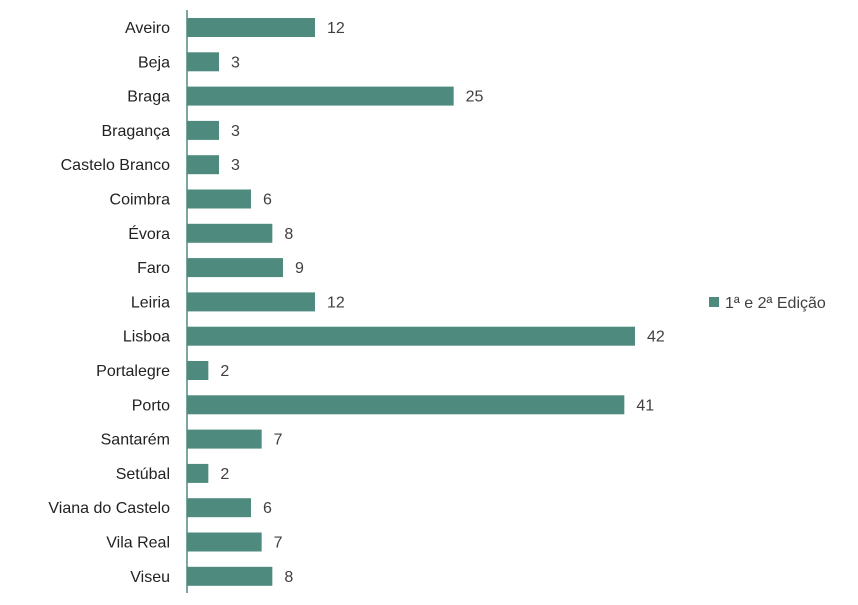 The width and height of the screenshot is (858, 605). I want to click on bar-viseu, so click(230, 576).